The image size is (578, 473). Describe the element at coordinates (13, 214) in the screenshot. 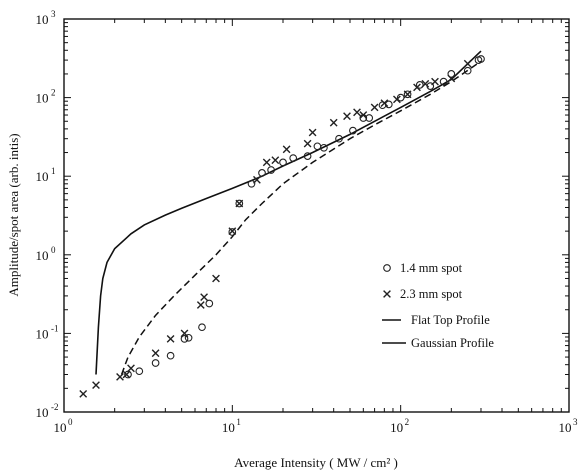

I see `y-axis-label: Amplitude/spot area (arb. intis)` at that location.